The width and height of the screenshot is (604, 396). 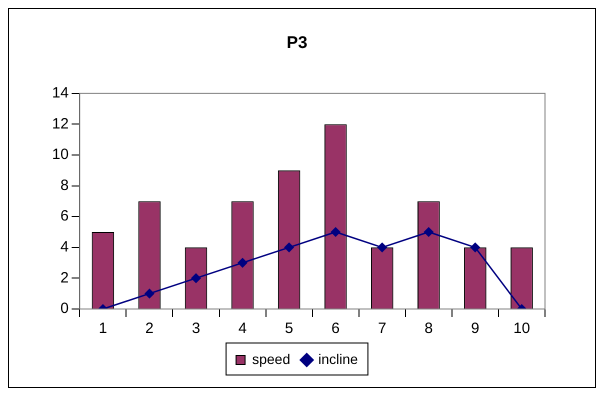 I want to click on x-tick-label: 1, so click(x=103, y=329).